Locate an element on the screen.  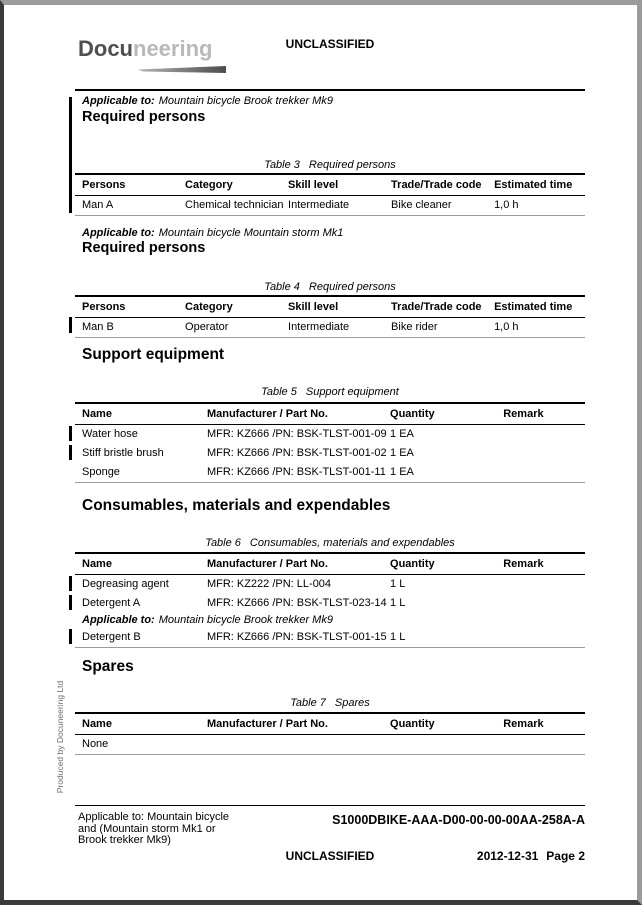
column-header: Quantity is located at coordinates (412, 414).